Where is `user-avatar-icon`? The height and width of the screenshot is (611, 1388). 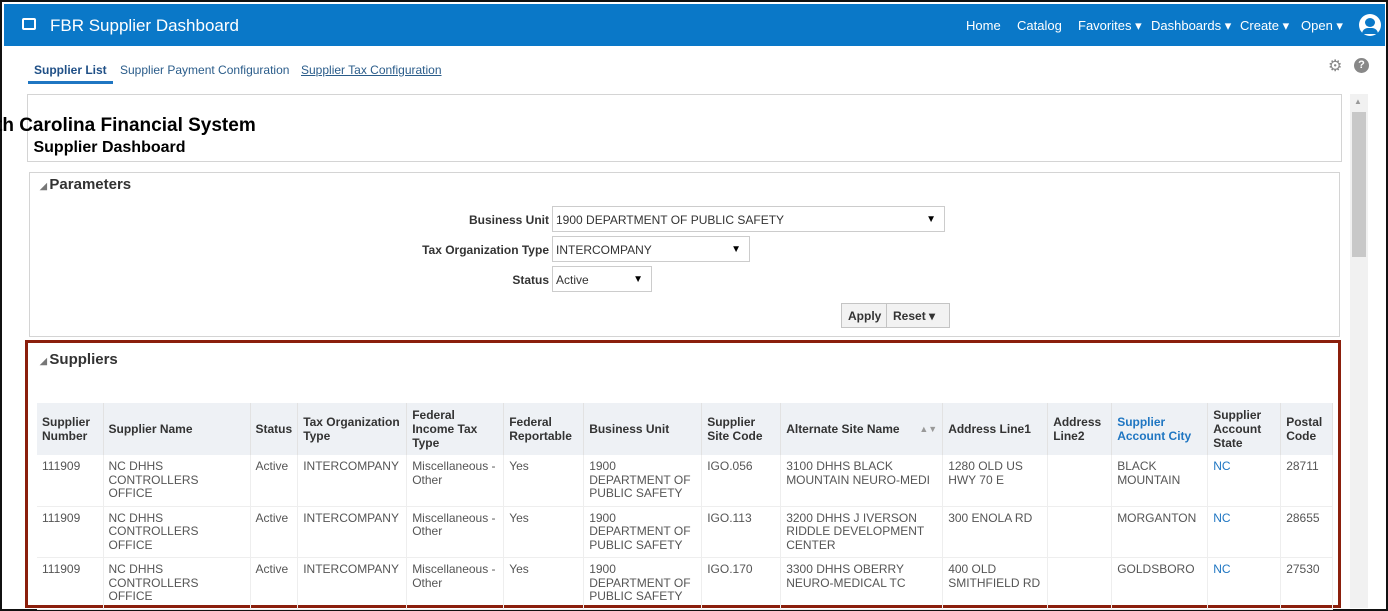 user-avatar-icon is located at coordinates (1370, 25).